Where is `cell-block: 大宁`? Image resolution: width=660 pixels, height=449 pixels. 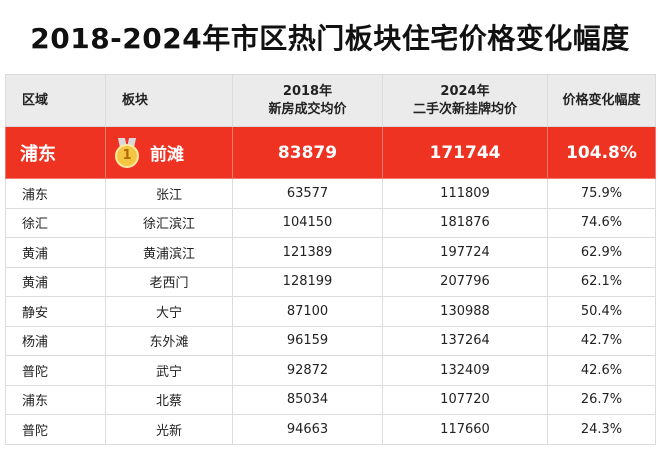 cell-block: 大宁 is located at coordinates (169, 311).